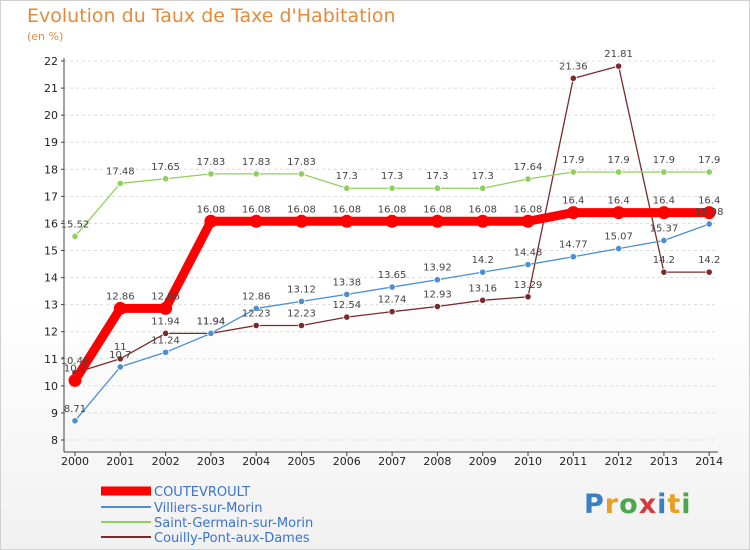 Image resolution: width=750 pixels, height=550 pixels. I want to click on x-tick-label: 2006, so click(347, 461).